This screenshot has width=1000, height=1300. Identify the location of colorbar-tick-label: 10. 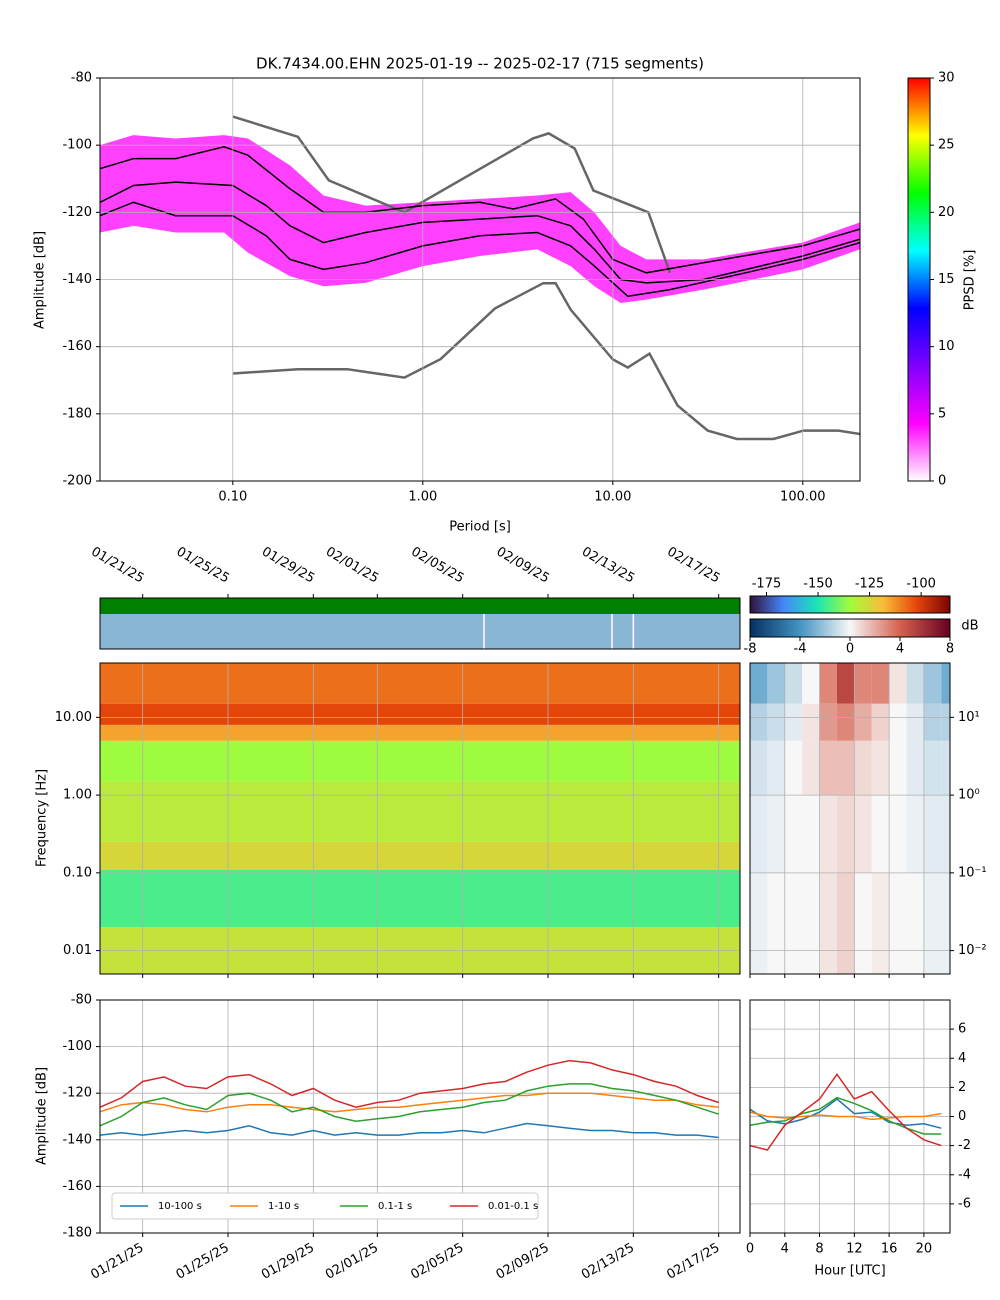
(946, 346).